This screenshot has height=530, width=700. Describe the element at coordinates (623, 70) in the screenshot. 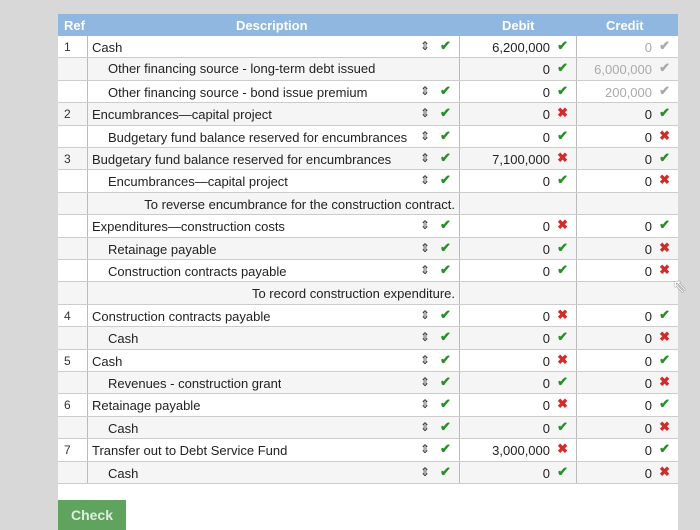

I see `credit-amount: 6,000,000` at that location.